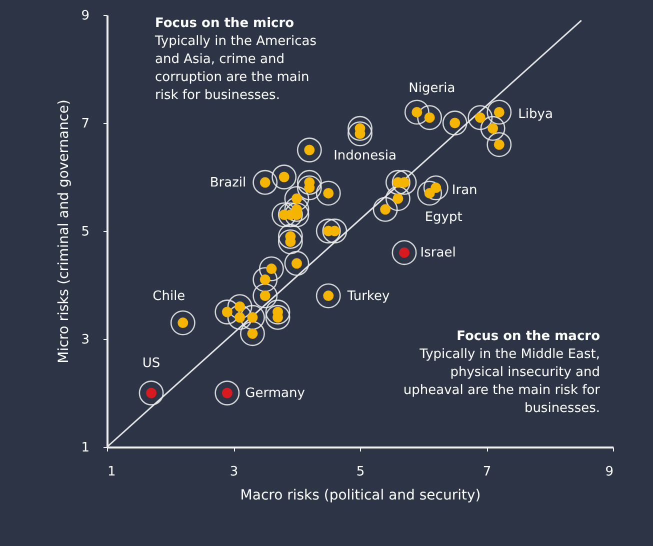  Describe the element at coordinates (85, 232) in the screenshot. I see `y-tick-label: 5` at that location.